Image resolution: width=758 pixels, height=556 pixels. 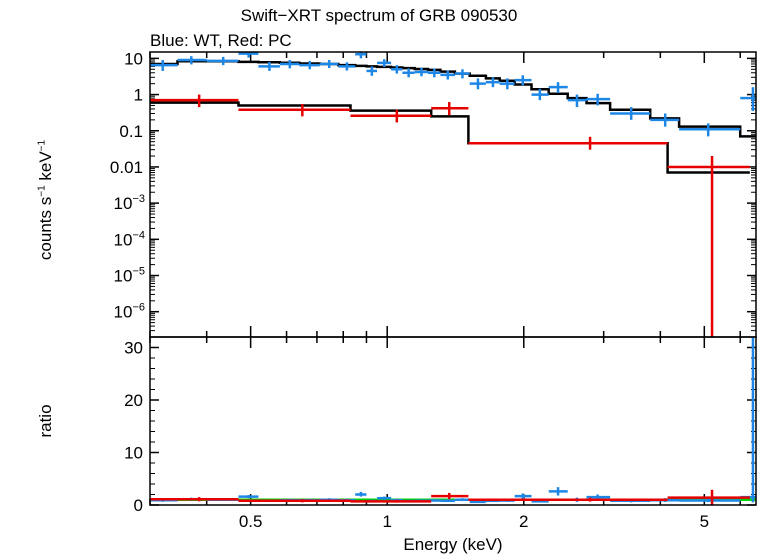 What do you see at coordinates (42, 191) in the screenshot?
I see `y-axis-label-spectrum-exp1: −1` at bounding box center [42, 191].